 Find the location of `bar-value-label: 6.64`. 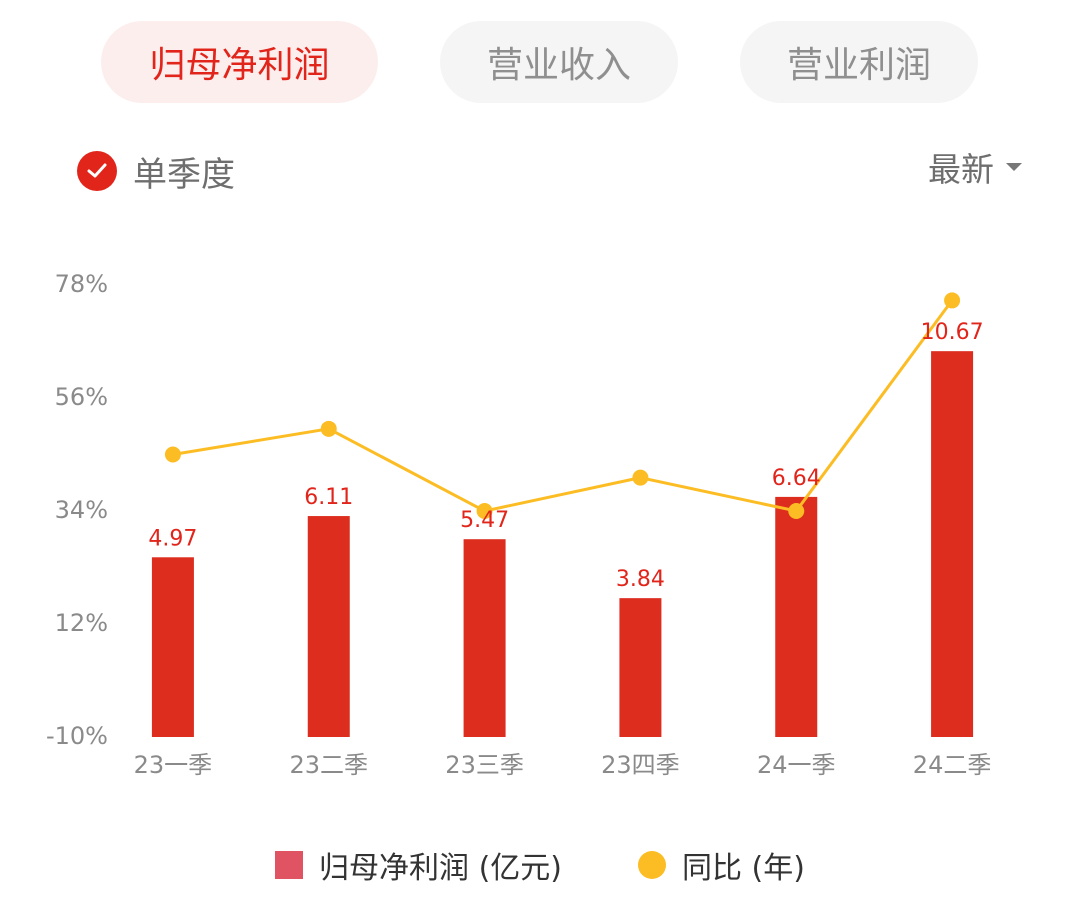

bar-value-label: 6.64 is located at coordinates (796, 478).